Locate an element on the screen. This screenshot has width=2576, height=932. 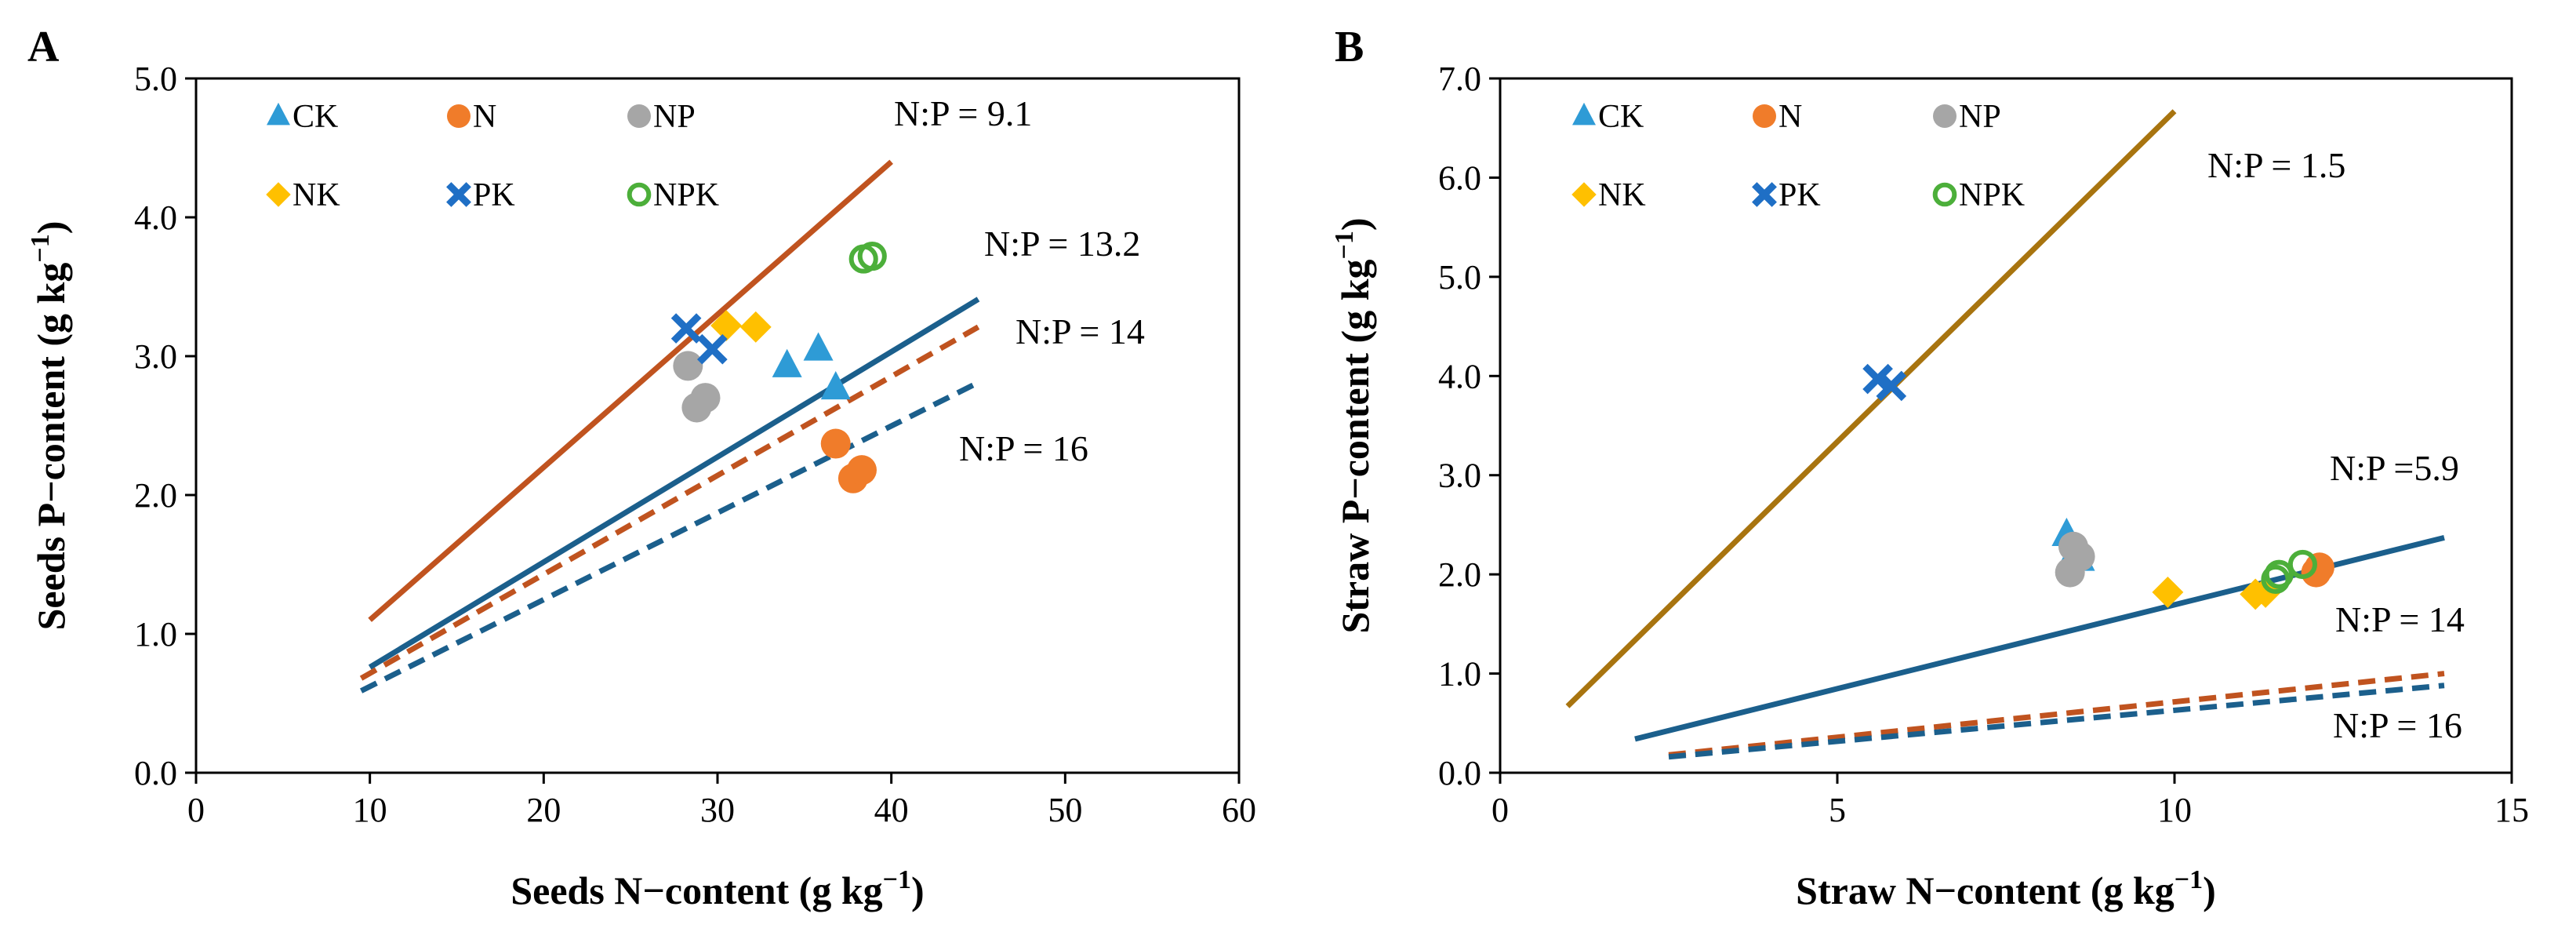
y-tick-label: 6.0 is located at coordinates (1459, 177).